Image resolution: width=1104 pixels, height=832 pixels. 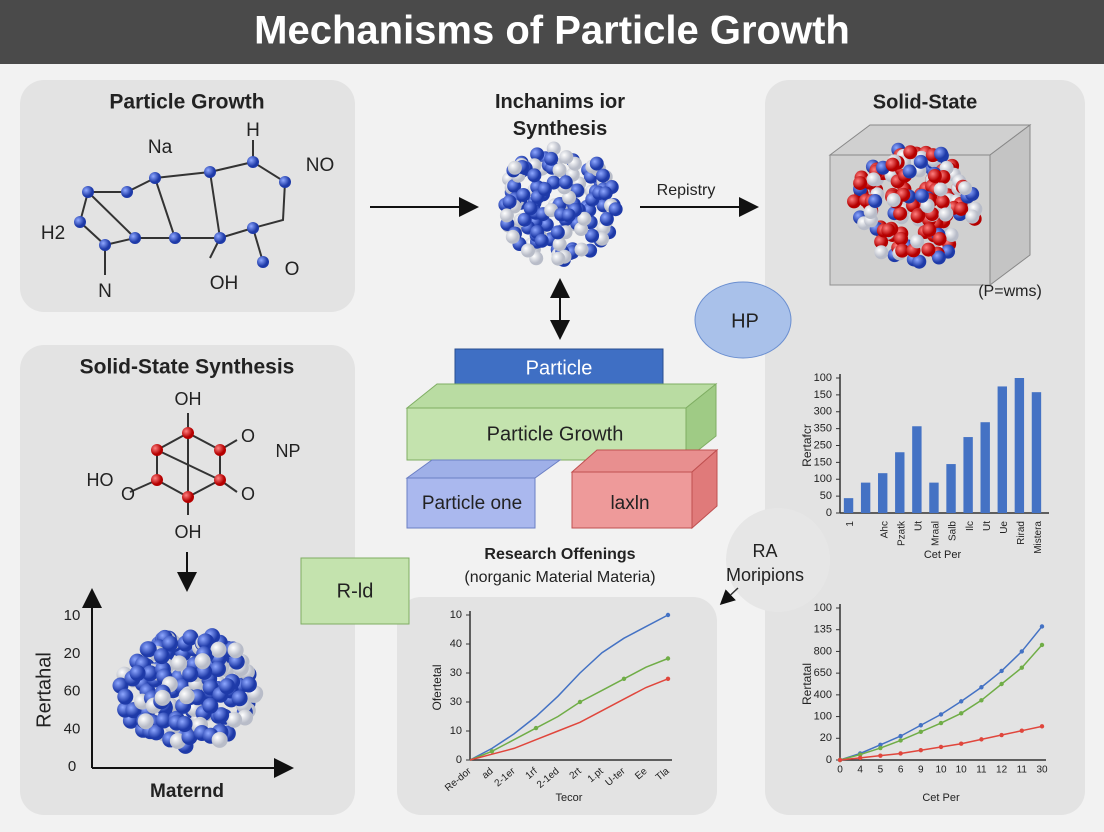 What do you see at coordinates (187, 791) in the screenshot?
I see `axis-title: Maternd` at bounding box center [187, 791].